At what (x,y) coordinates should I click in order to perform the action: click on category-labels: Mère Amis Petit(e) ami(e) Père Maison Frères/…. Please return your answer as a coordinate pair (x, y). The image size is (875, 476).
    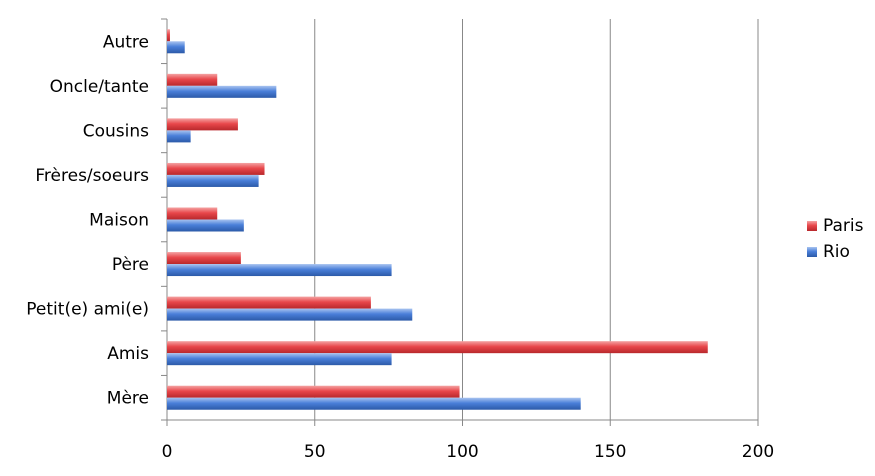
    Looking at the image, I should click on (87, 220).